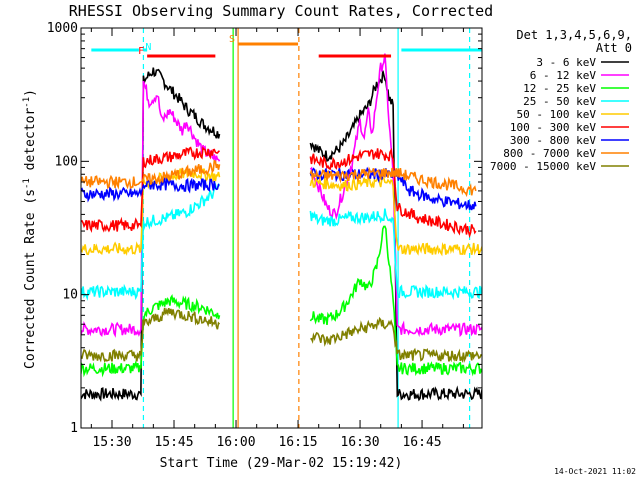 Image resolution: width=640 pixels, height=484 pixels. What do you see at coordinates (186, 45) in the screenshot?
I see `flag-labels: NF S` at bounding box center [186, 45].